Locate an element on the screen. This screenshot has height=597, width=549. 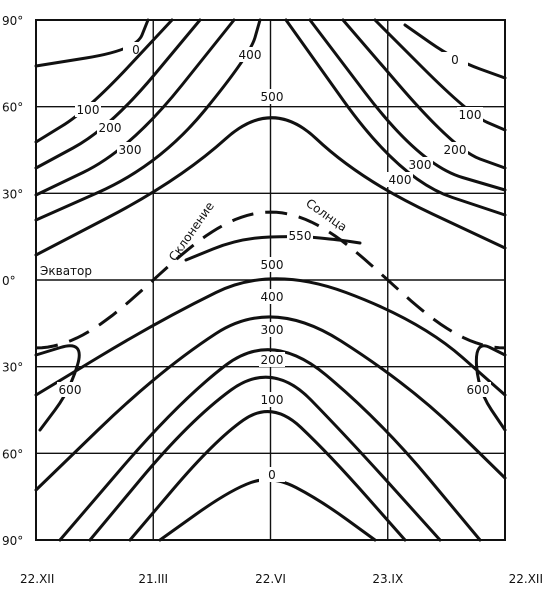
isoline-label: 550 is located at coordinates (300, 236).